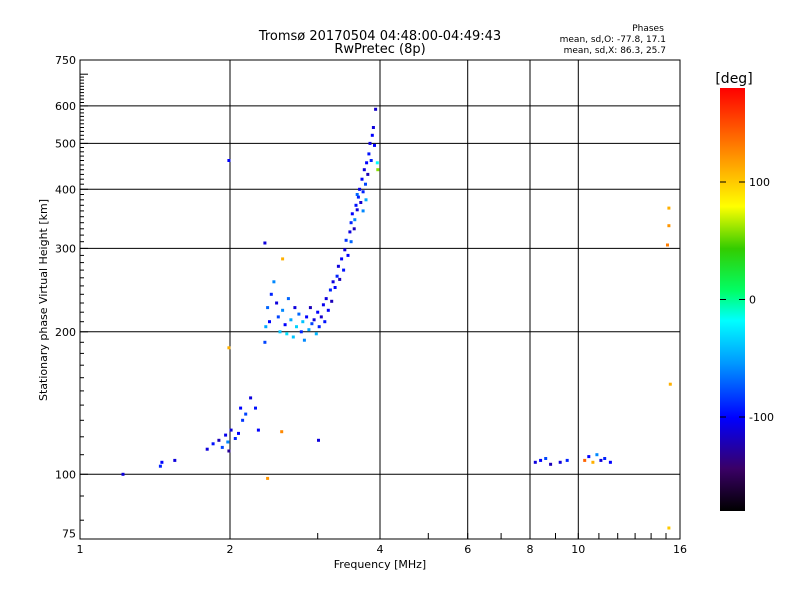  What do you see at coordinates (65, 60) in the screenshot?
I see `y-tick-label: 750` at bounding box center [65, 60].